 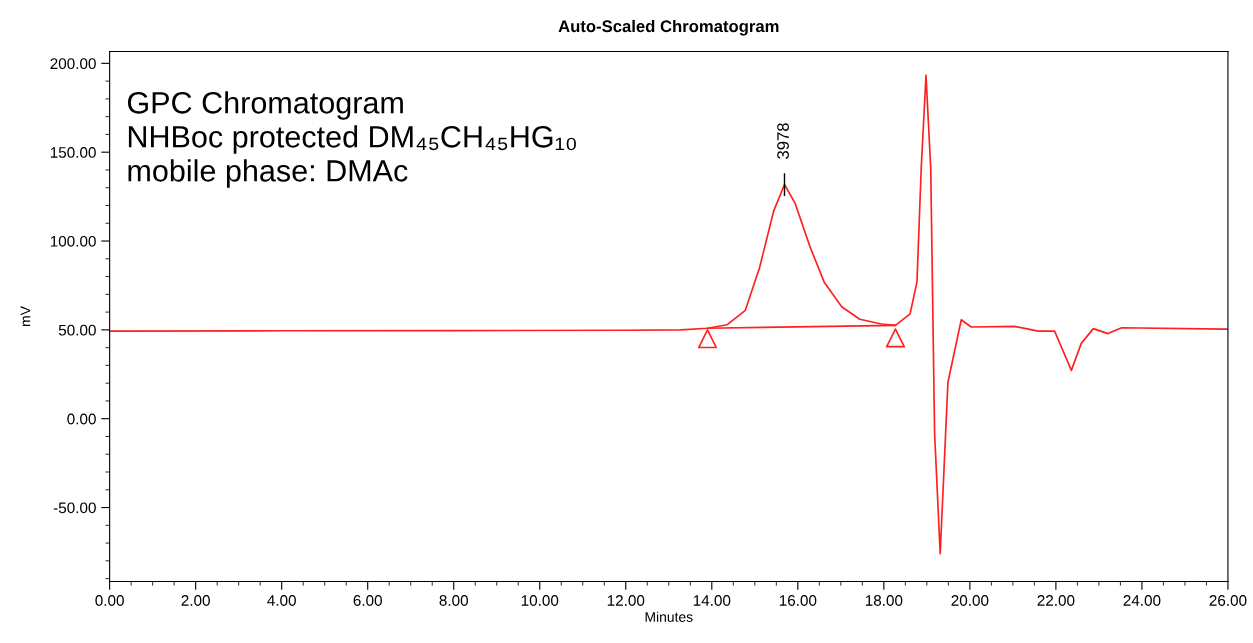 What do you see at coordinates (884, 600) in the screenshot?
I see `x-tick-label: 18.00` at bounding box center [884, 600].